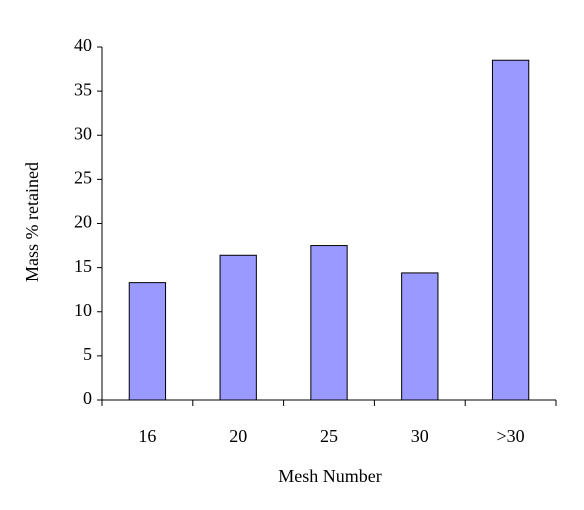 The width and height of the screenshot is (584, 510). What do you see at coordinates (83, 222) in the screenshot?
I see `y-tick-label: 20` at bounding box center [83, 222].